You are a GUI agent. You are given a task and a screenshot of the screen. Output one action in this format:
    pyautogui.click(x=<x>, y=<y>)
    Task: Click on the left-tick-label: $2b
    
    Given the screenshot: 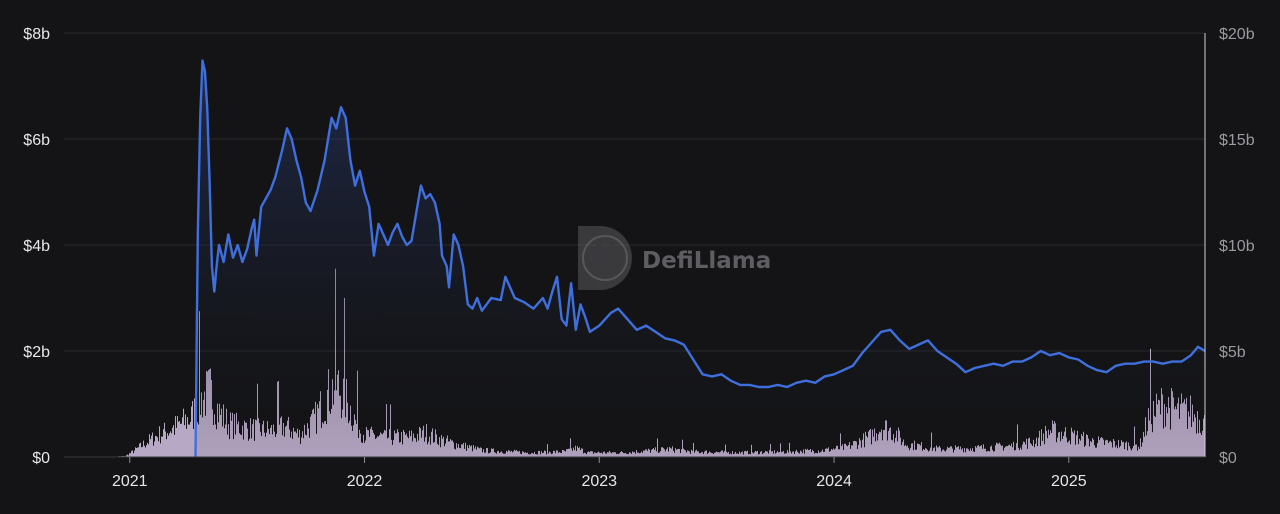 What is the action you would take?
    pyautogui.click(x=36, y=352)
    